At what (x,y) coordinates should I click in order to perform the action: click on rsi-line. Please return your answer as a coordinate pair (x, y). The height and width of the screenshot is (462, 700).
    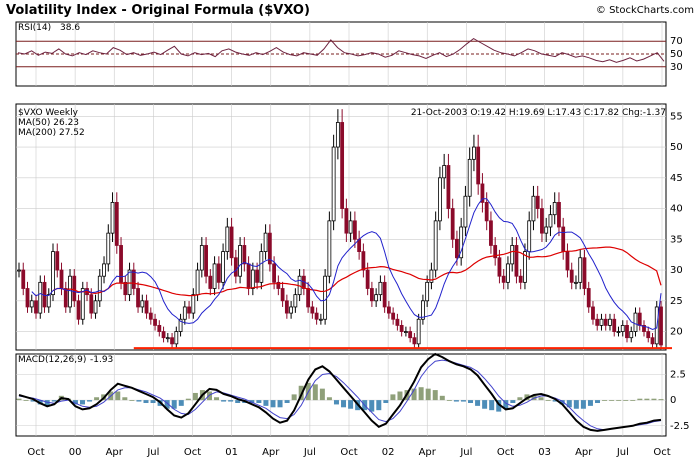
    Looking at the image, I should click on (341, 50).